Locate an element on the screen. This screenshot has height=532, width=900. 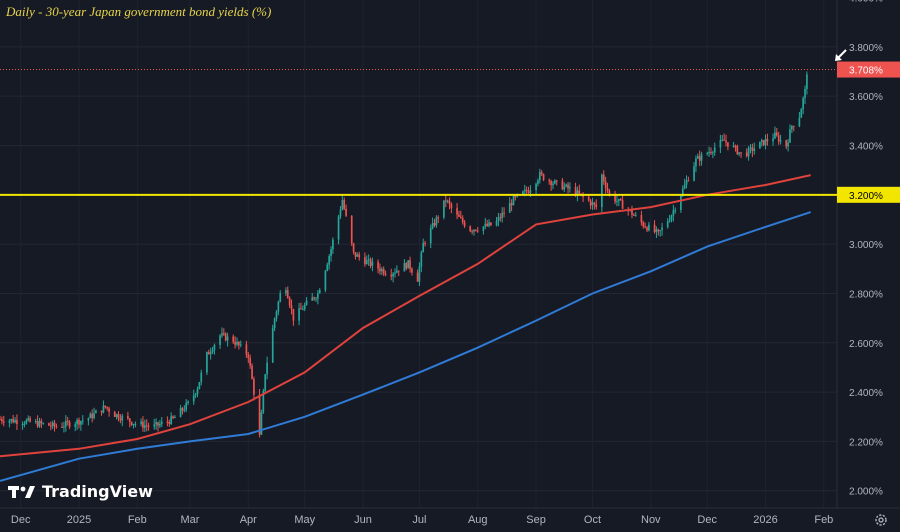
tradingview-logo: TradingView is located at coordinates (80, 491).